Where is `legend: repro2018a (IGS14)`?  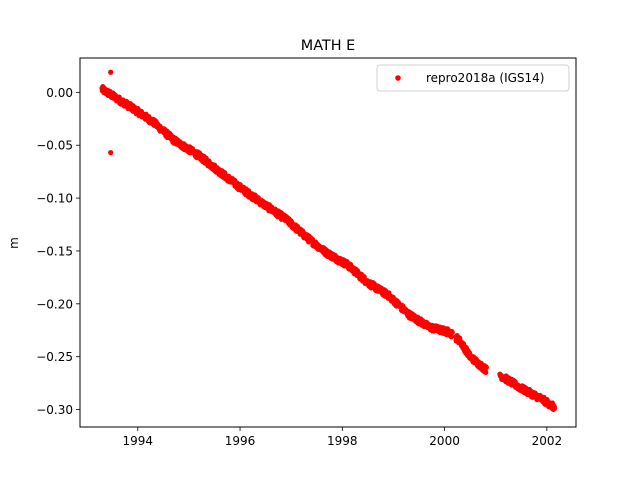 legend: repro2018a (IGS14) is located at coordinates (473, 78).